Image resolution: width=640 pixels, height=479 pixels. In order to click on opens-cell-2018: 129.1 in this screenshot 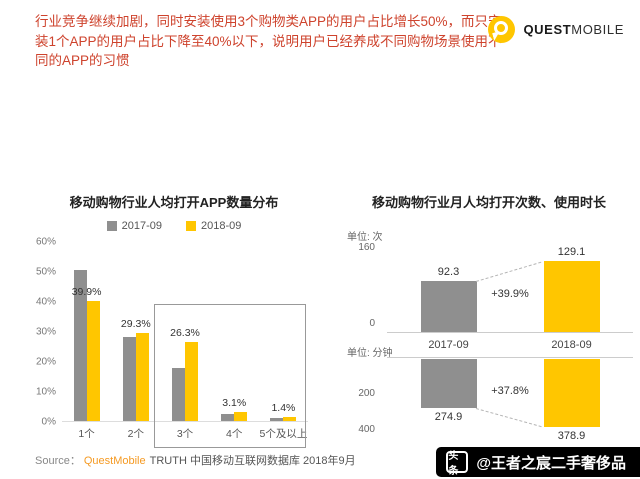, I will do `click(571, 279)`.